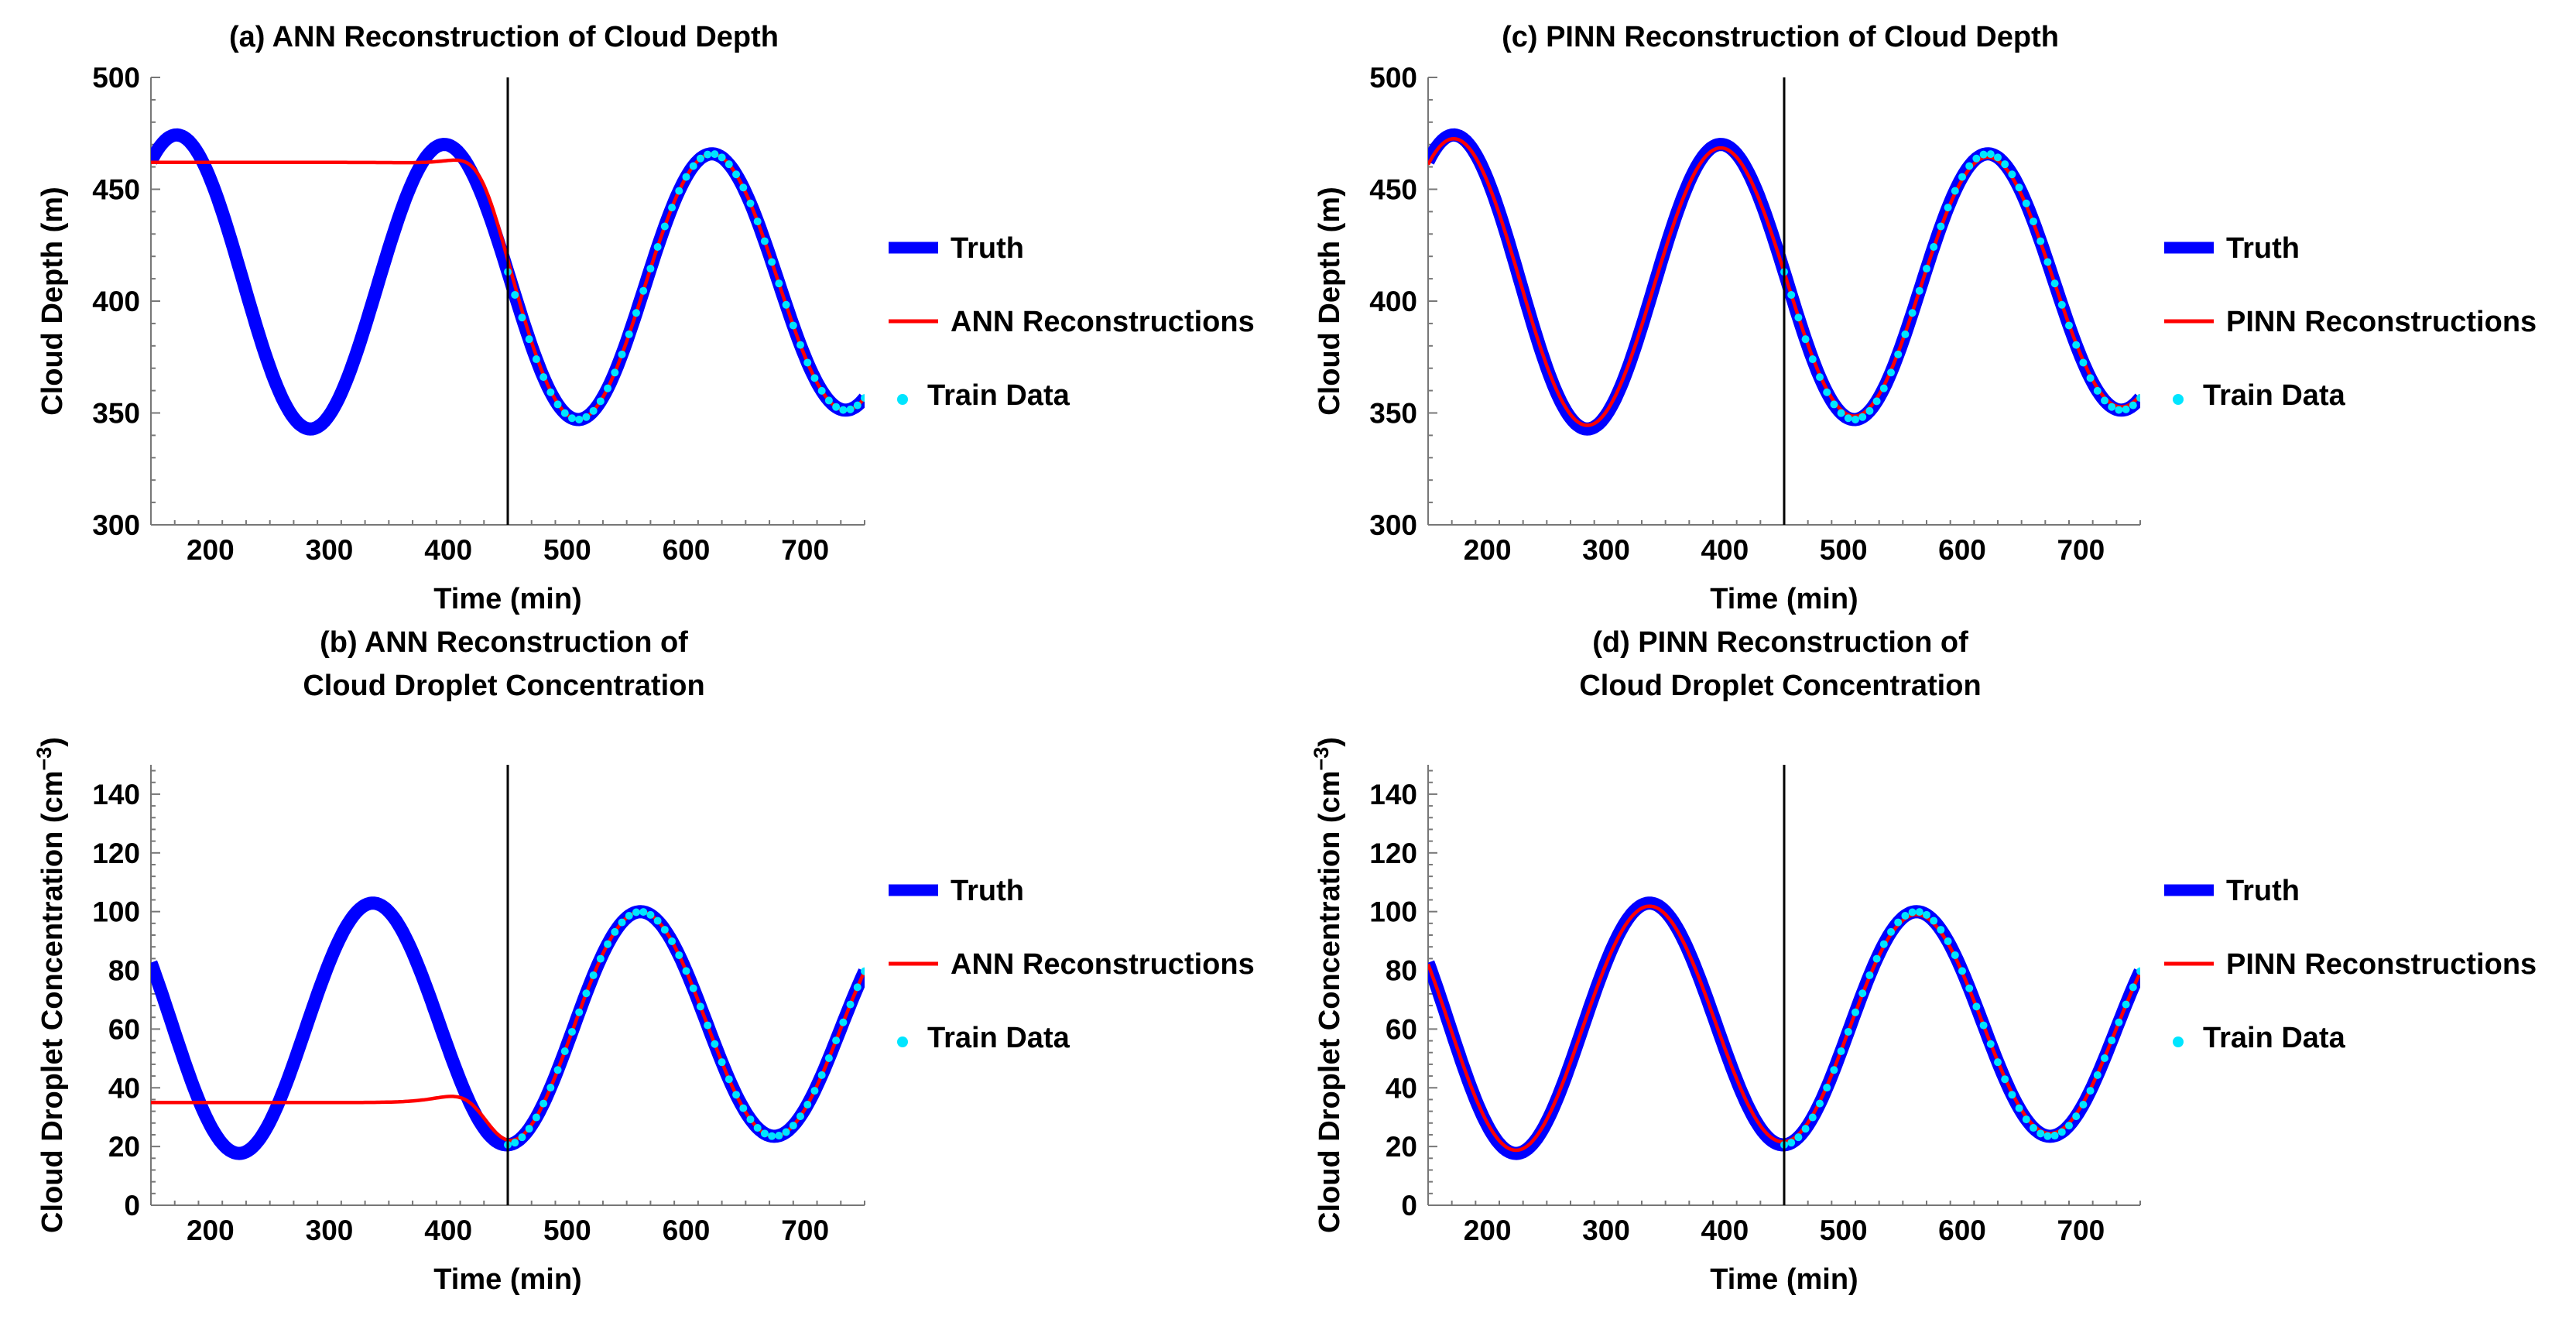 The image size is (2576, 1326). Describe the element at coordinates (132, 1205) in the screenshot. I see `y-tick-label: 0` at that location.